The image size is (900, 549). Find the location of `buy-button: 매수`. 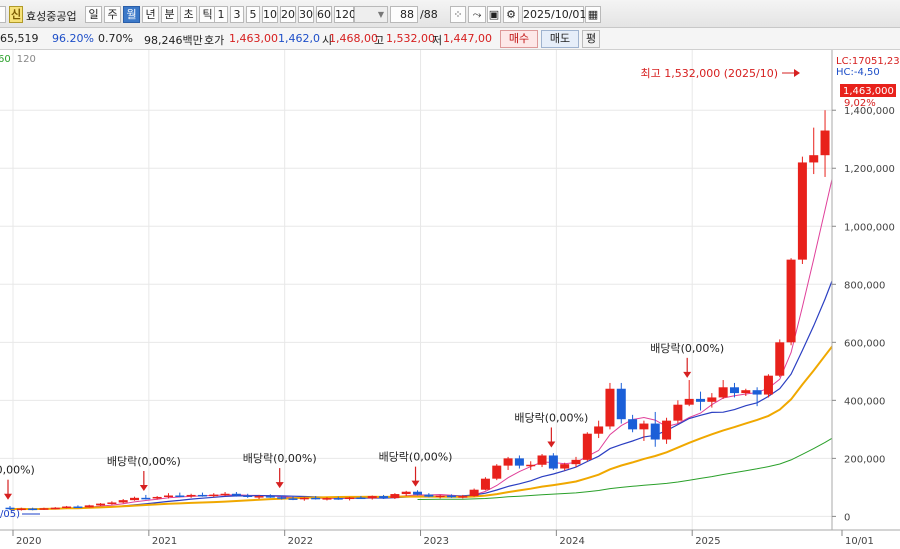

buy-button: 매수 is located at coordinates (519, 39).